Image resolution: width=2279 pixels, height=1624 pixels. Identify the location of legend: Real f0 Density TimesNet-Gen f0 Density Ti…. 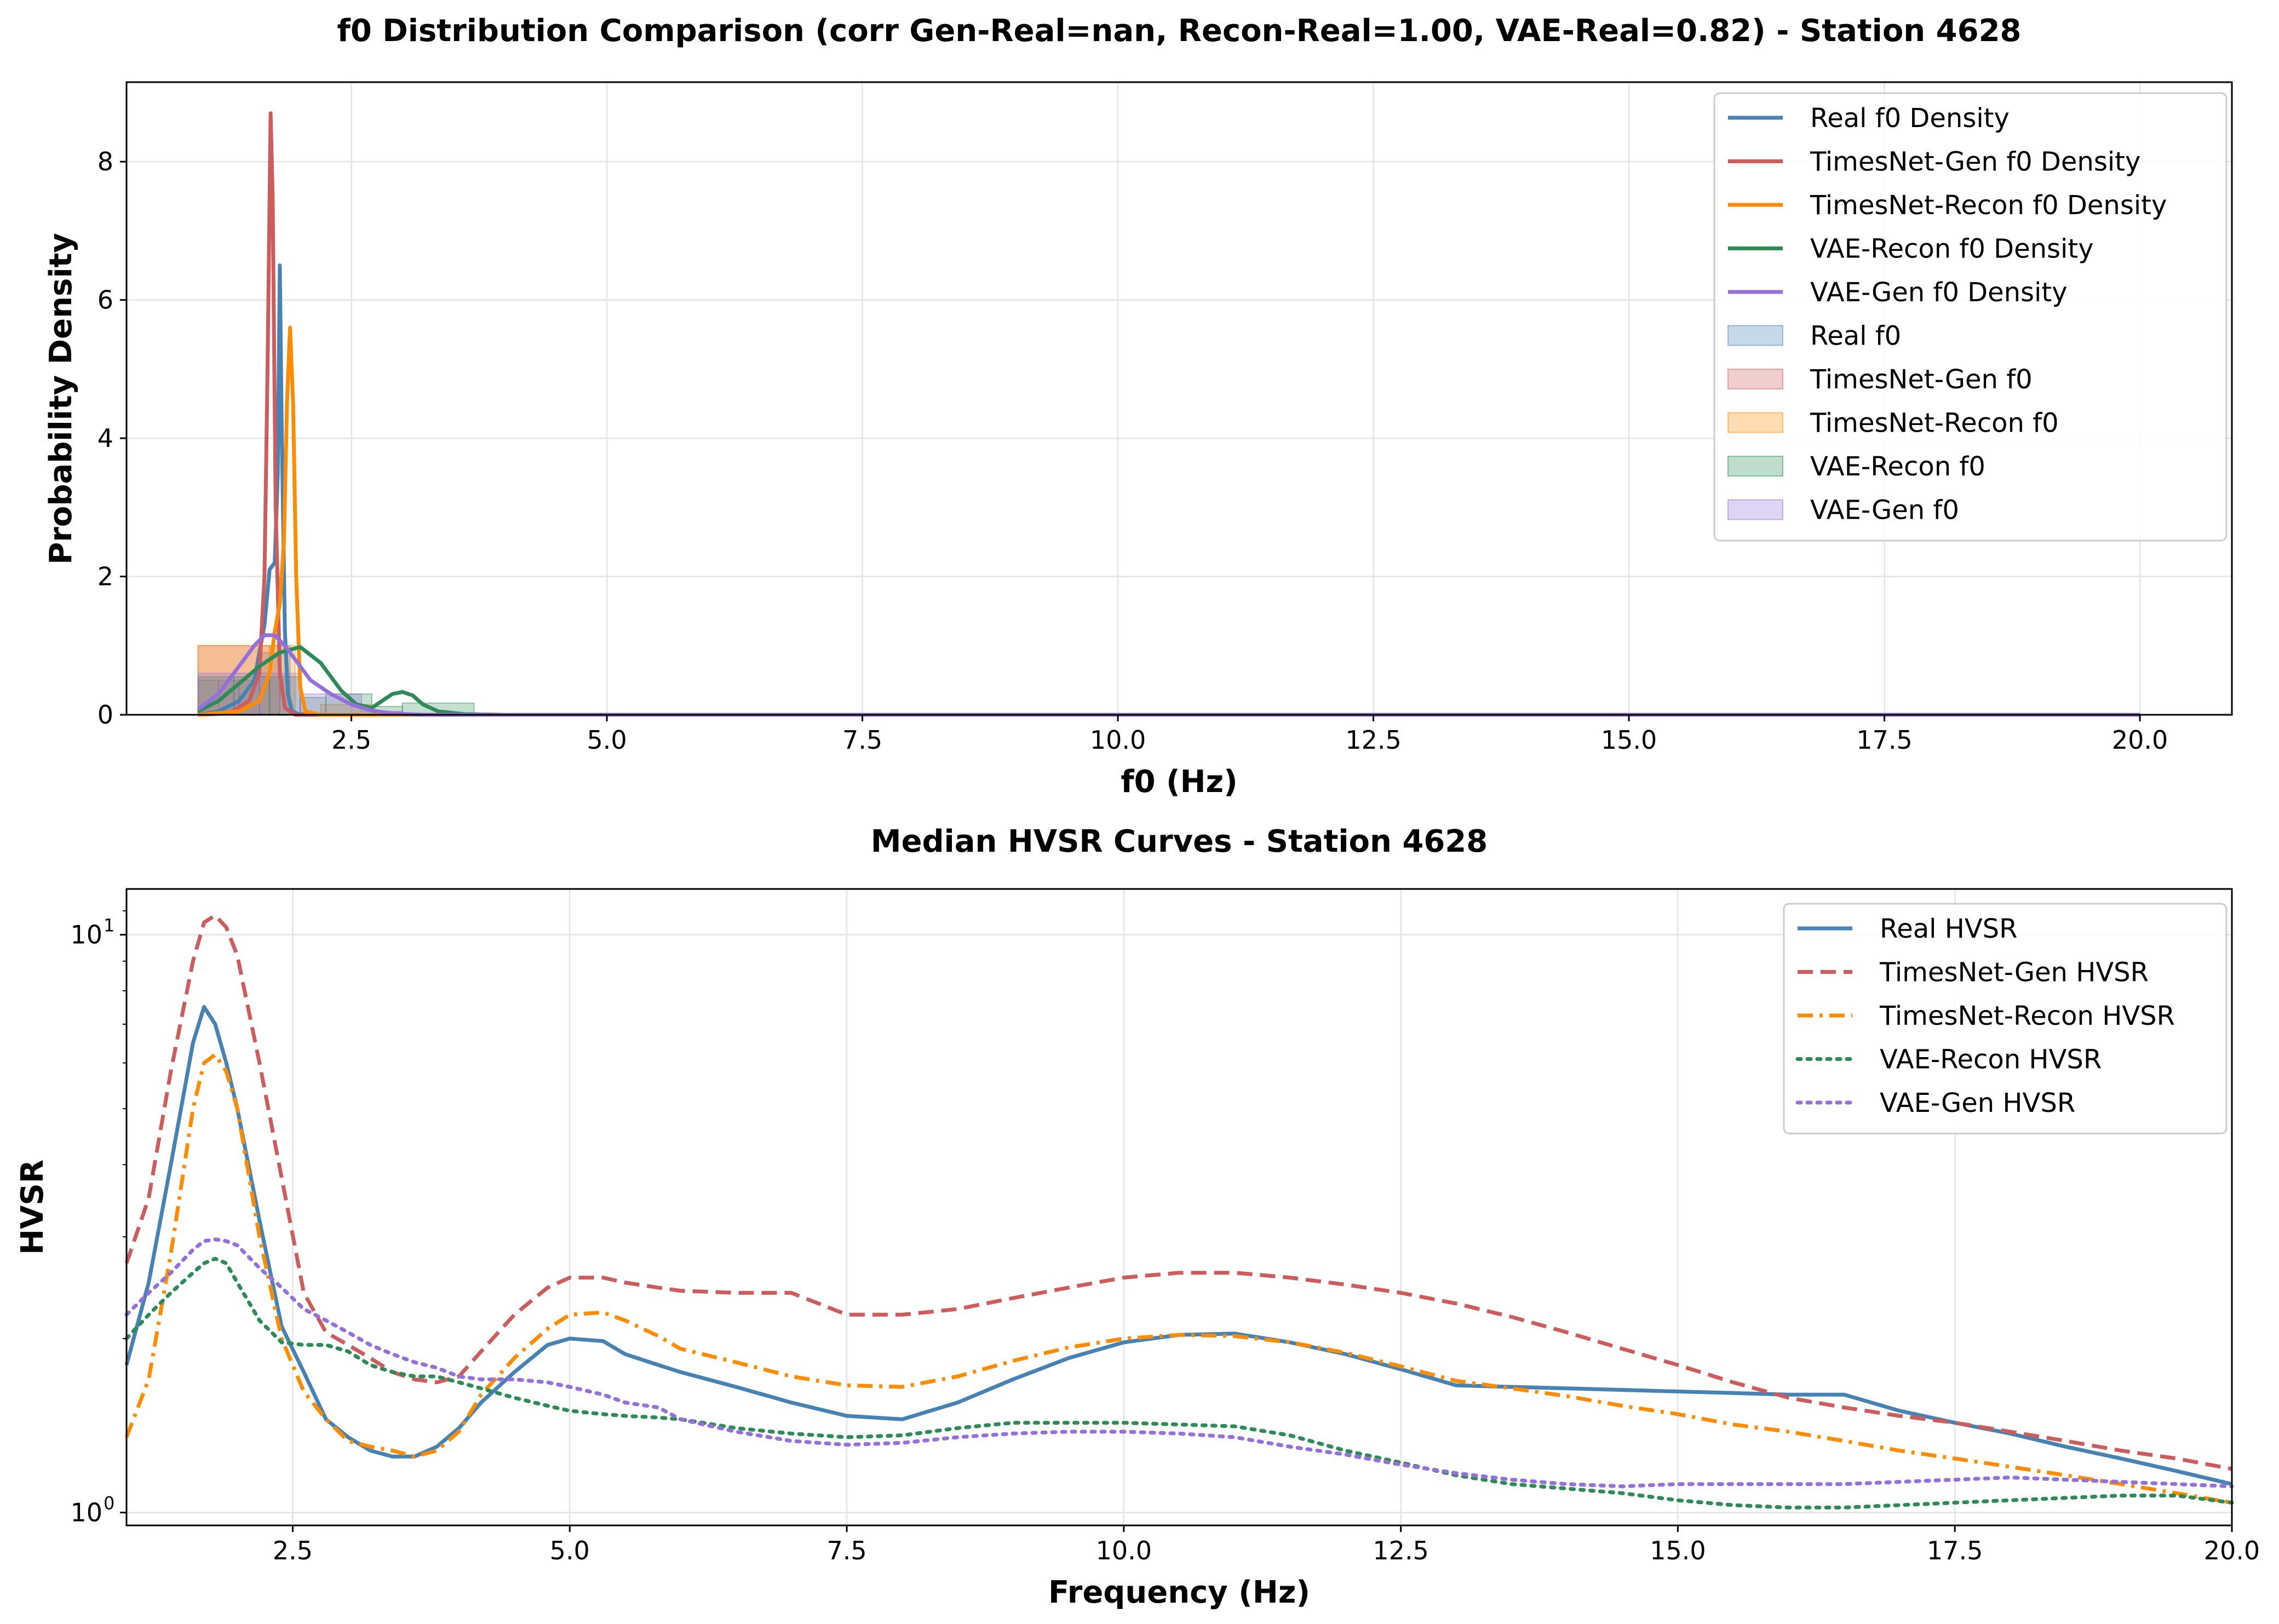
(1970, 317).